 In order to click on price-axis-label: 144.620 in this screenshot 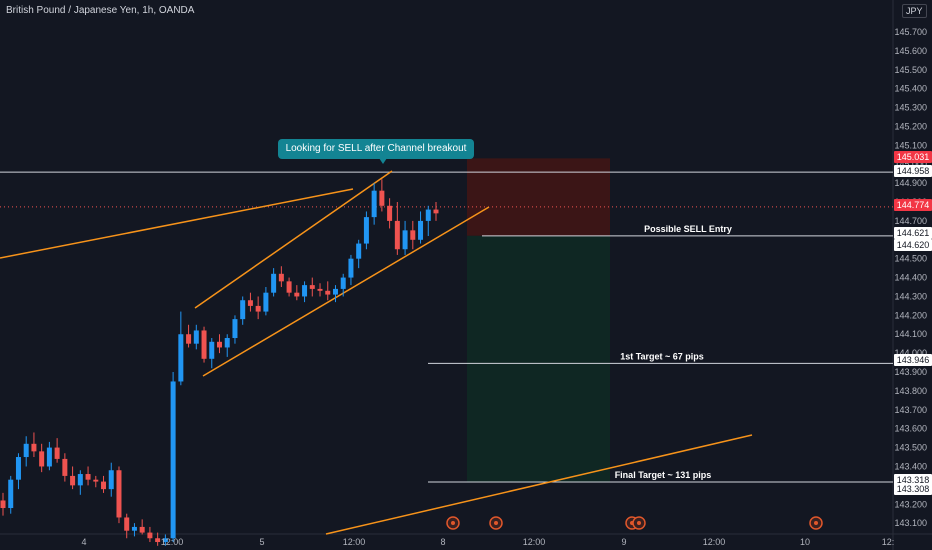, I will do `click(913, 245)`.